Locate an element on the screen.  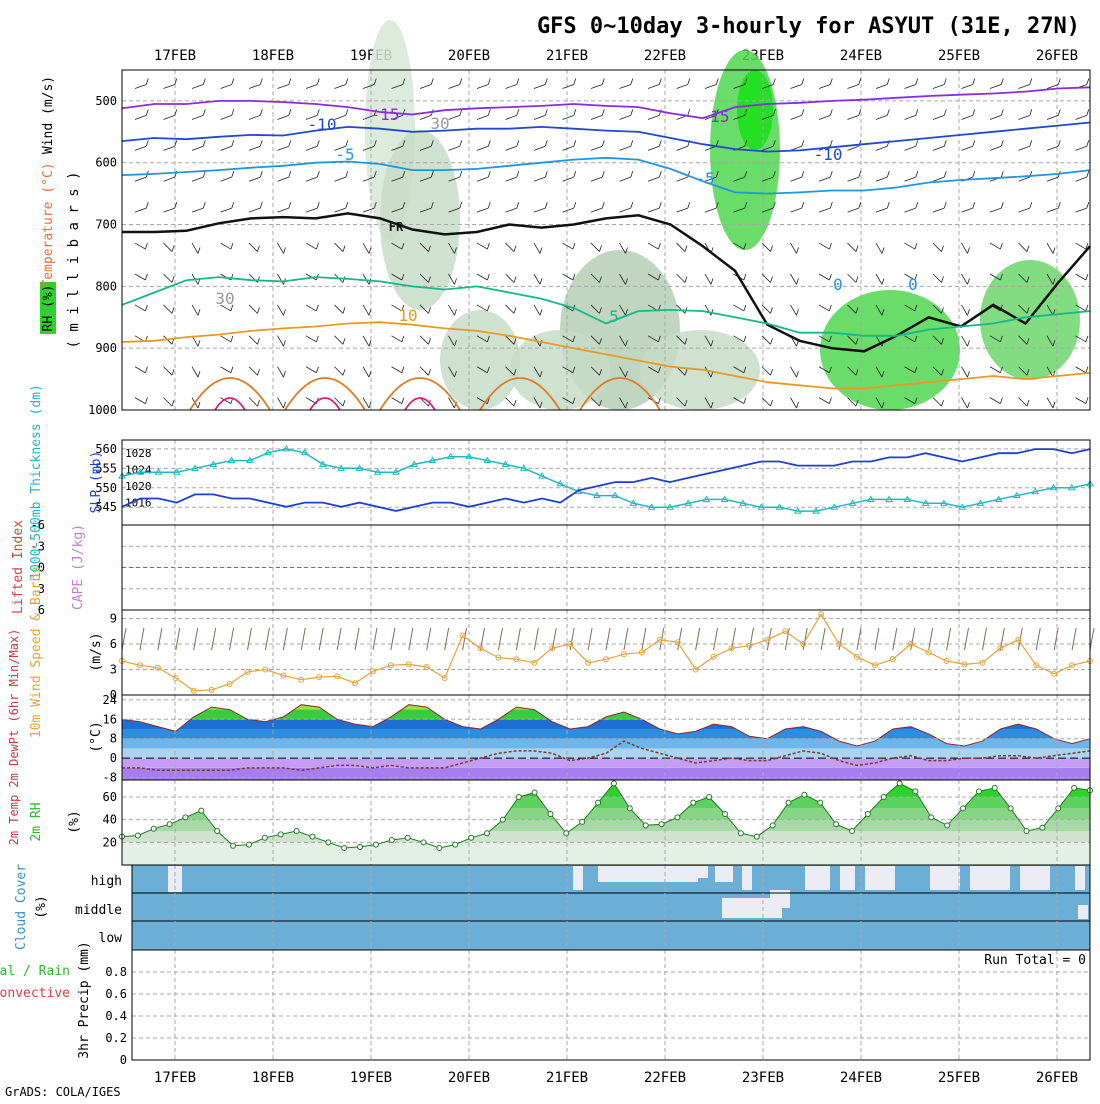
axis-label: Temperature (°C) is located at coordinates (48, 224).